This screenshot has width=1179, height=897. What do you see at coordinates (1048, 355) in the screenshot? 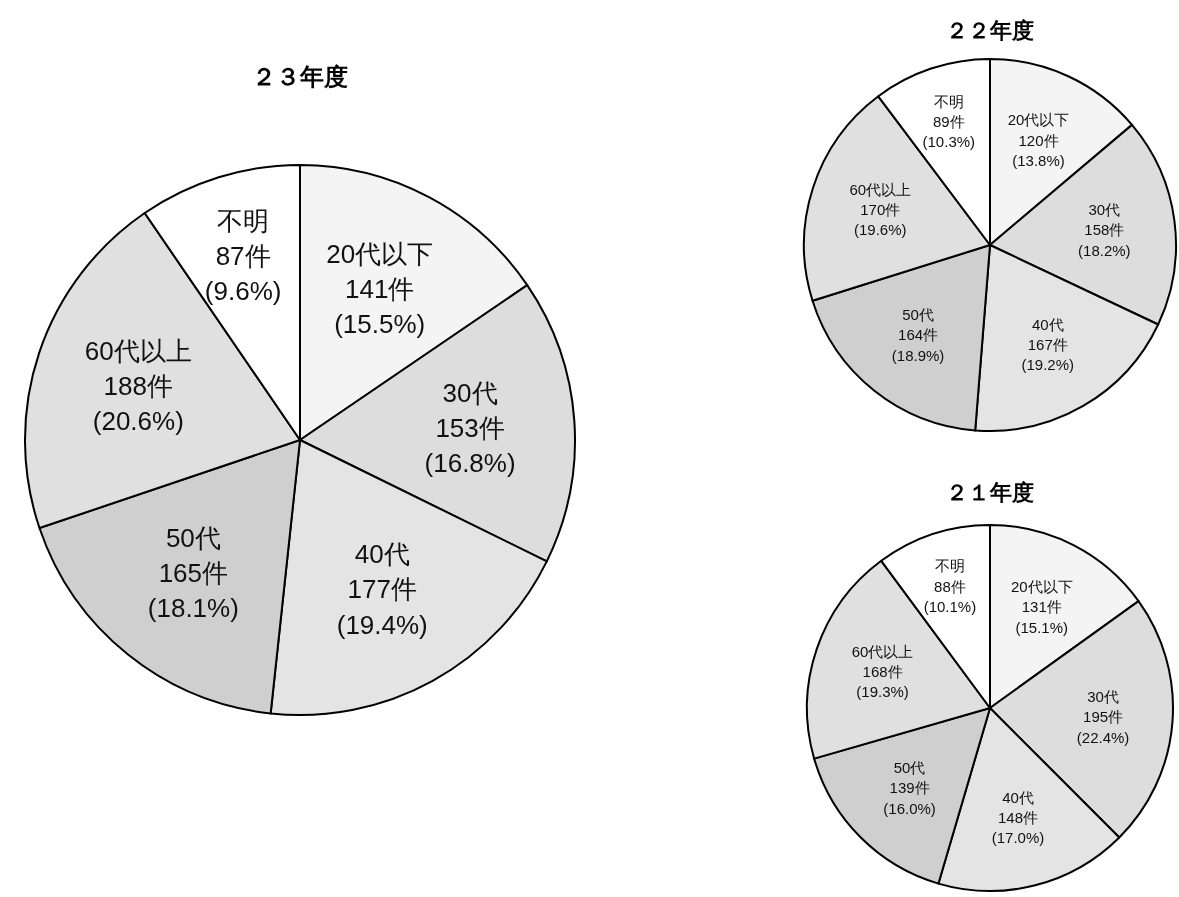
I see `data-label: 167件 (19.2%)` at bounding box center [1048, 355].